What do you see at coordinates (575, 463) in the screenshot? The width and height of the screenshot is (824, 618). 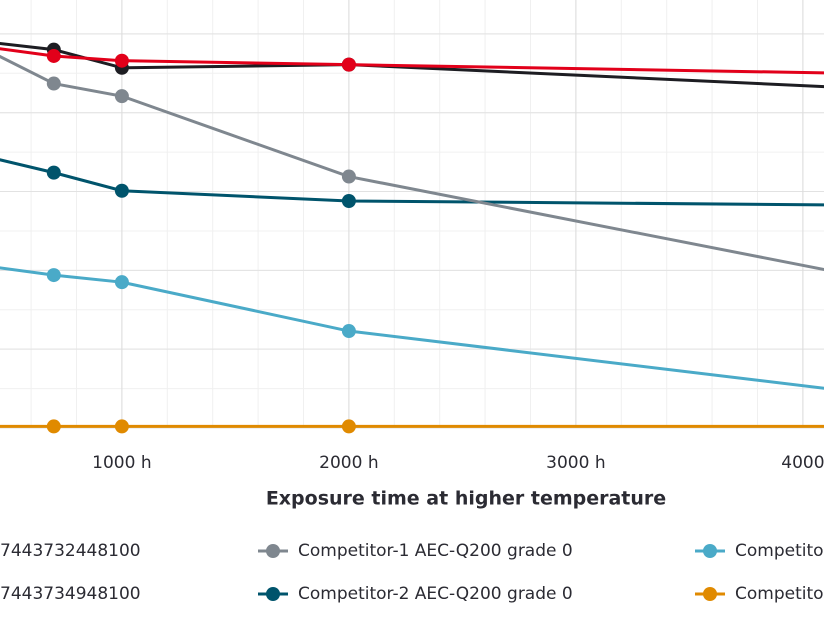 I see `x-tick-label: 3000 h` at bounding box center [575, 463].